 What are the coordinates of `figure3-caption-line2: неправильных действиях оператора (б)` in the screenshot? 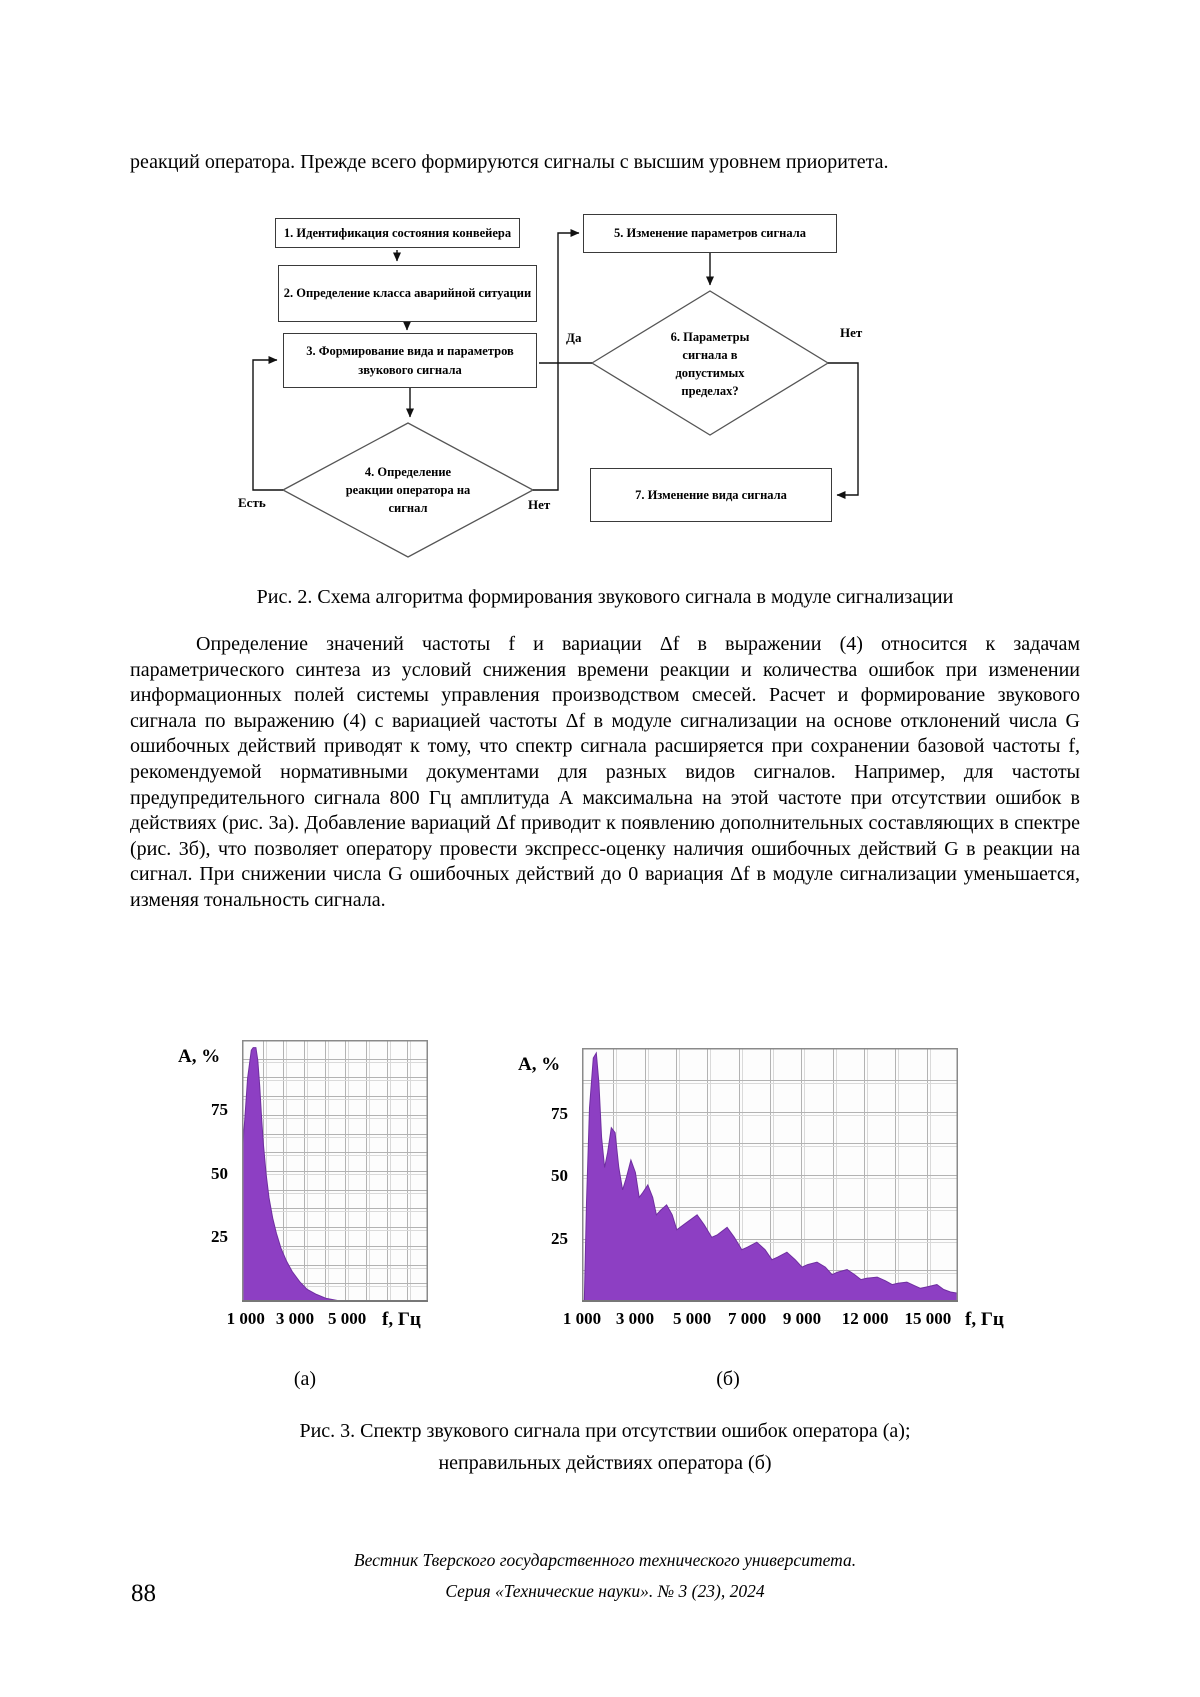 It's located at (605, 1463).